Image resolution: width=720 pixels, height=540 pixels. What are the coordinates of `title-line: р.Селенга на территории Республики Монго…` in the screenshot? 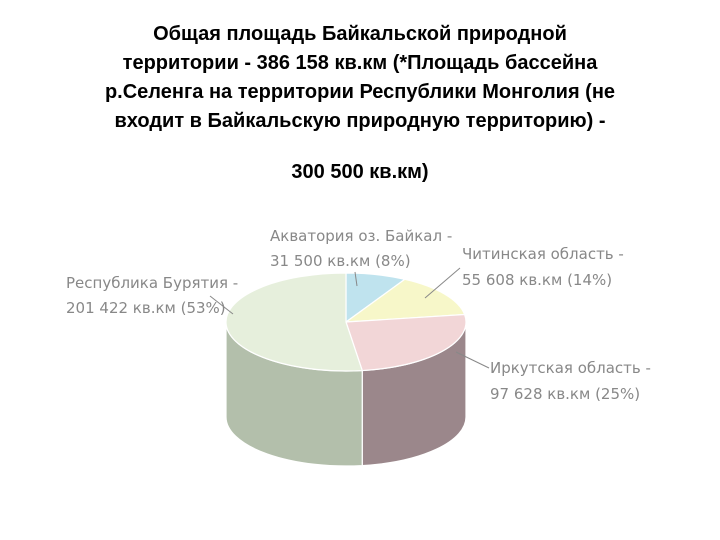 It's located at (360, 92).